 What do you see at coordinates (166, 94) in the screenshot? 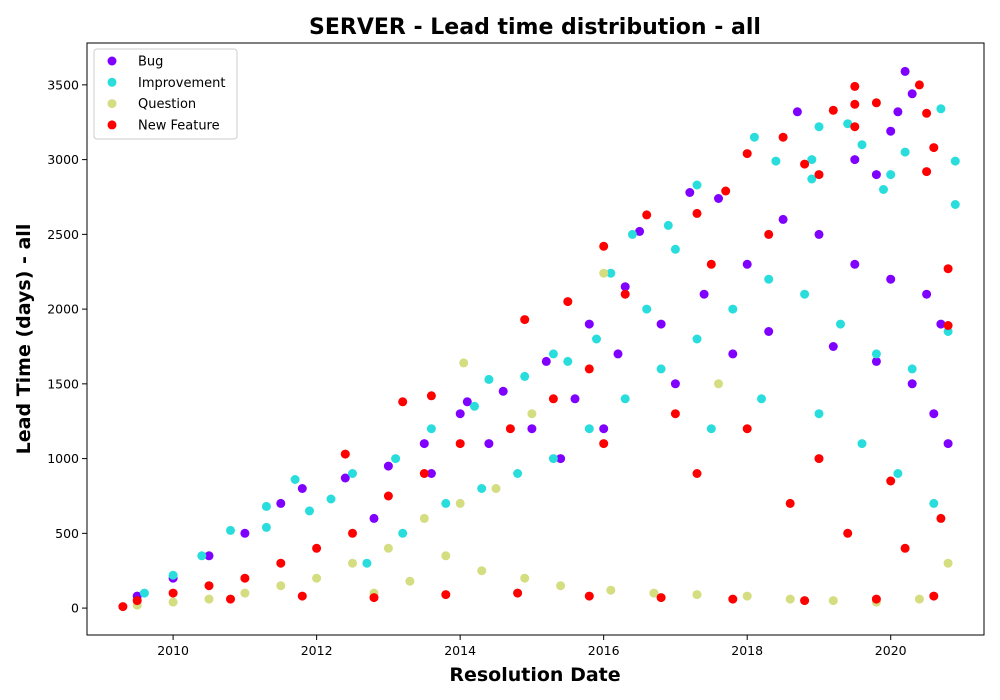
I see `legend-items: Bug Improvement Question New Feature` at bounding box center [166, 94].